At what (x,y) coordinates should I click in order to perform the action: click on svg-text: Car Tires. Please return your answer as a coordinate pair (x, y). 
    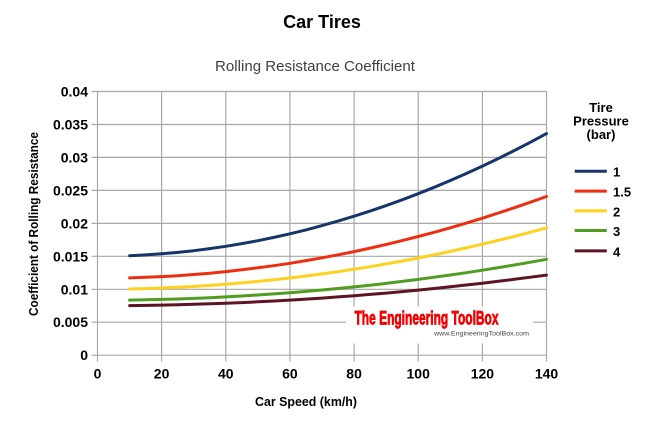
    Looking at the image, I should click on (322, 22).